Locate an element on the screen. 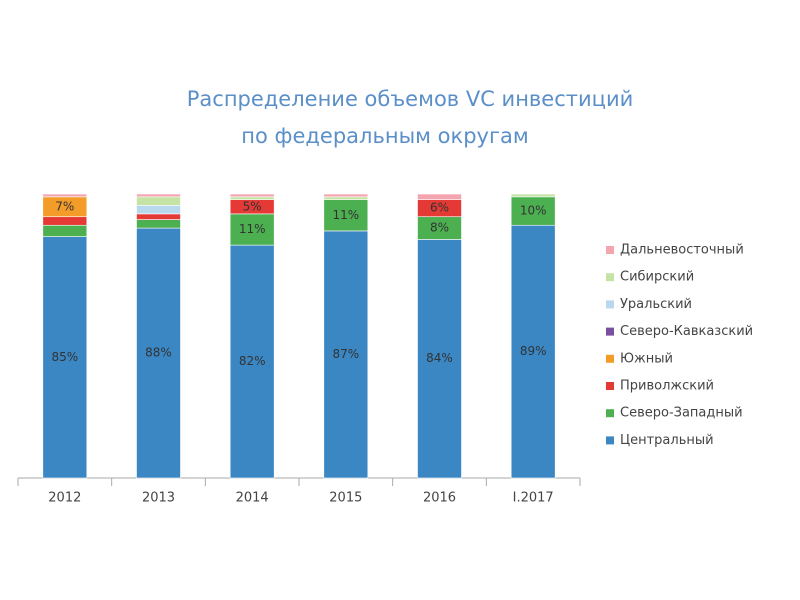 This screenshot has width=800, height=600. x-tick-label: 2016 is located at coordinates (439, 498).